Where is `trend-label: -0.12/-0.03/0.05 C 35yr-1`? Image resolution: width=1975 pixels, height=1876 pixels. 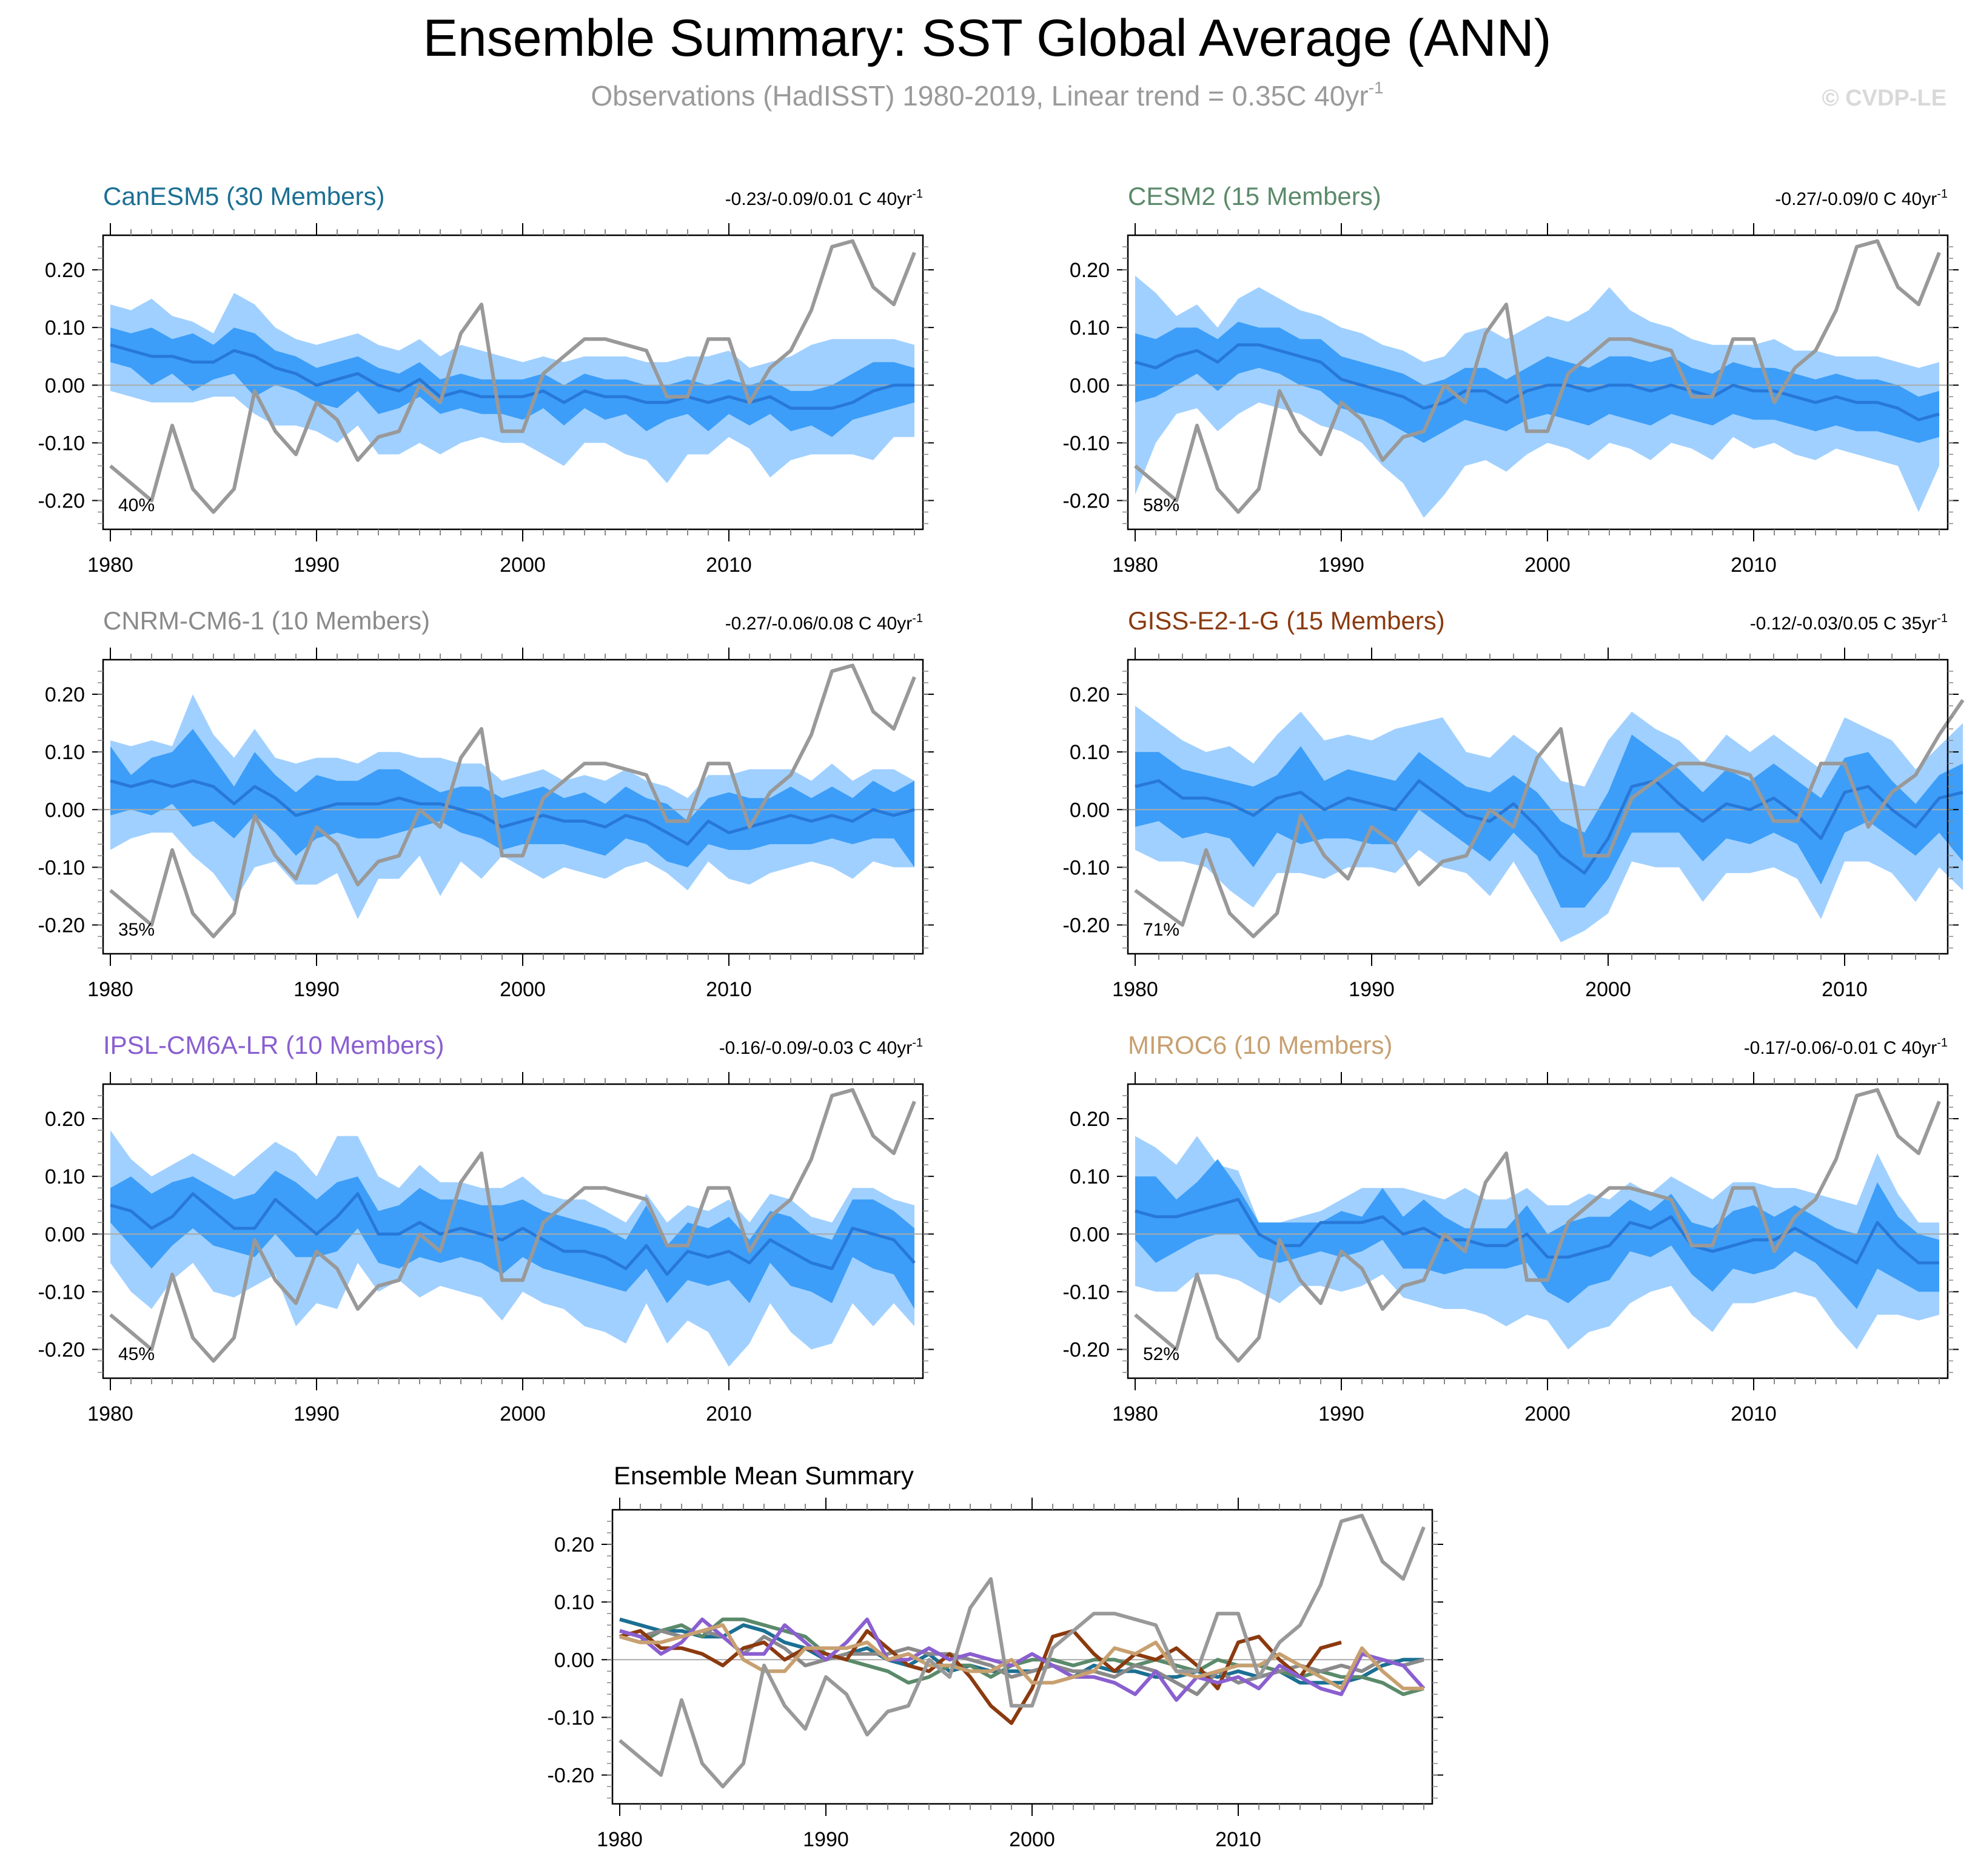 trend-label: -0.12/-0.03/0.05 C 35yr-1 is located at coordinates (1849, 623).